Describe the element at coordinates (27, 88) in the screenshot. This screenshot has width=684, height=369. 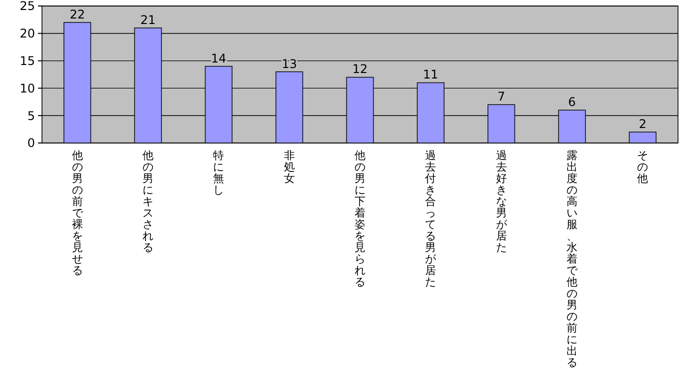
I see `y-tick-label: 10` at that location.